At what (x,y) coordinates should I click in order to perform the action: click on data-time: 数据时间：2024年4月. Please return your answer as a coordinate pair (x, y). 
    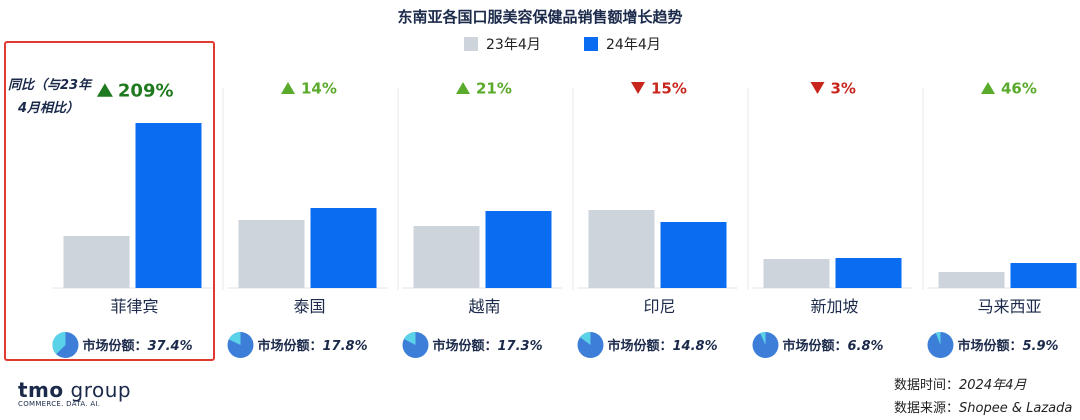
    Looking at the image, I should click on (983, 385).